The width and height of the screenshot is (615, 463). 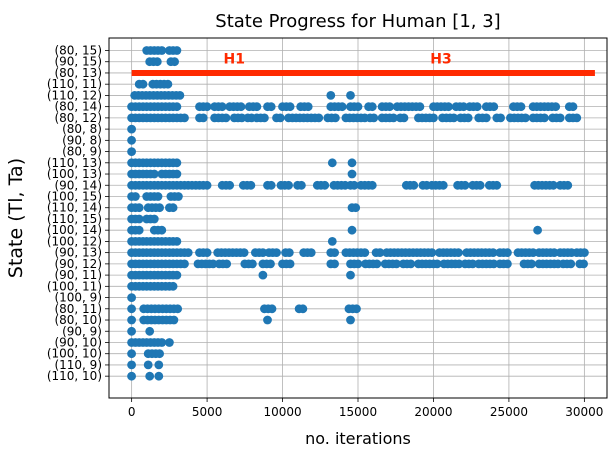 What do you see at coordinates (234, 60) in the screenshot?
I see `annotation-label: H1` at bounding box center [234, 60].